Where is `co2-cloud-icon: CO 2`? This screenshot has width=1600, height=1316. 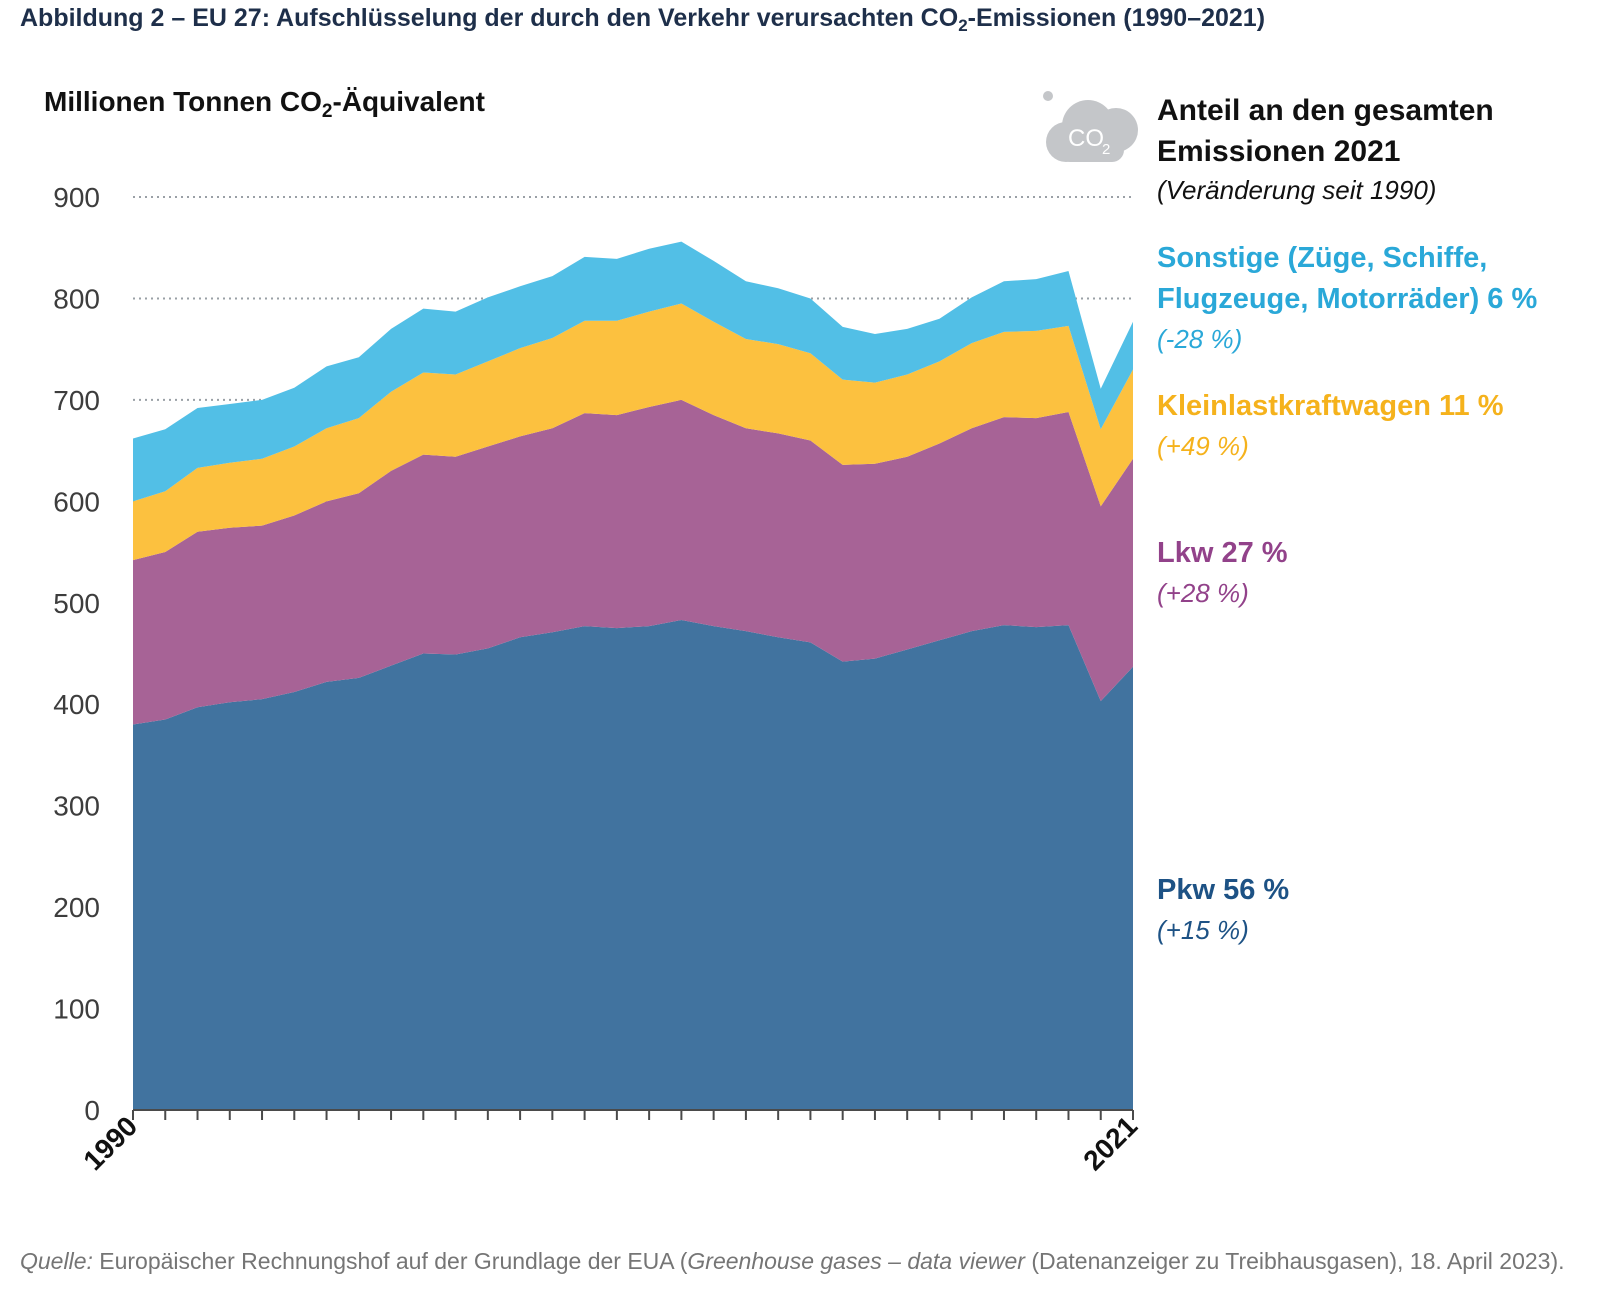 co2-cloud-icon: CO 2 is located at coordinates (1090, 126).